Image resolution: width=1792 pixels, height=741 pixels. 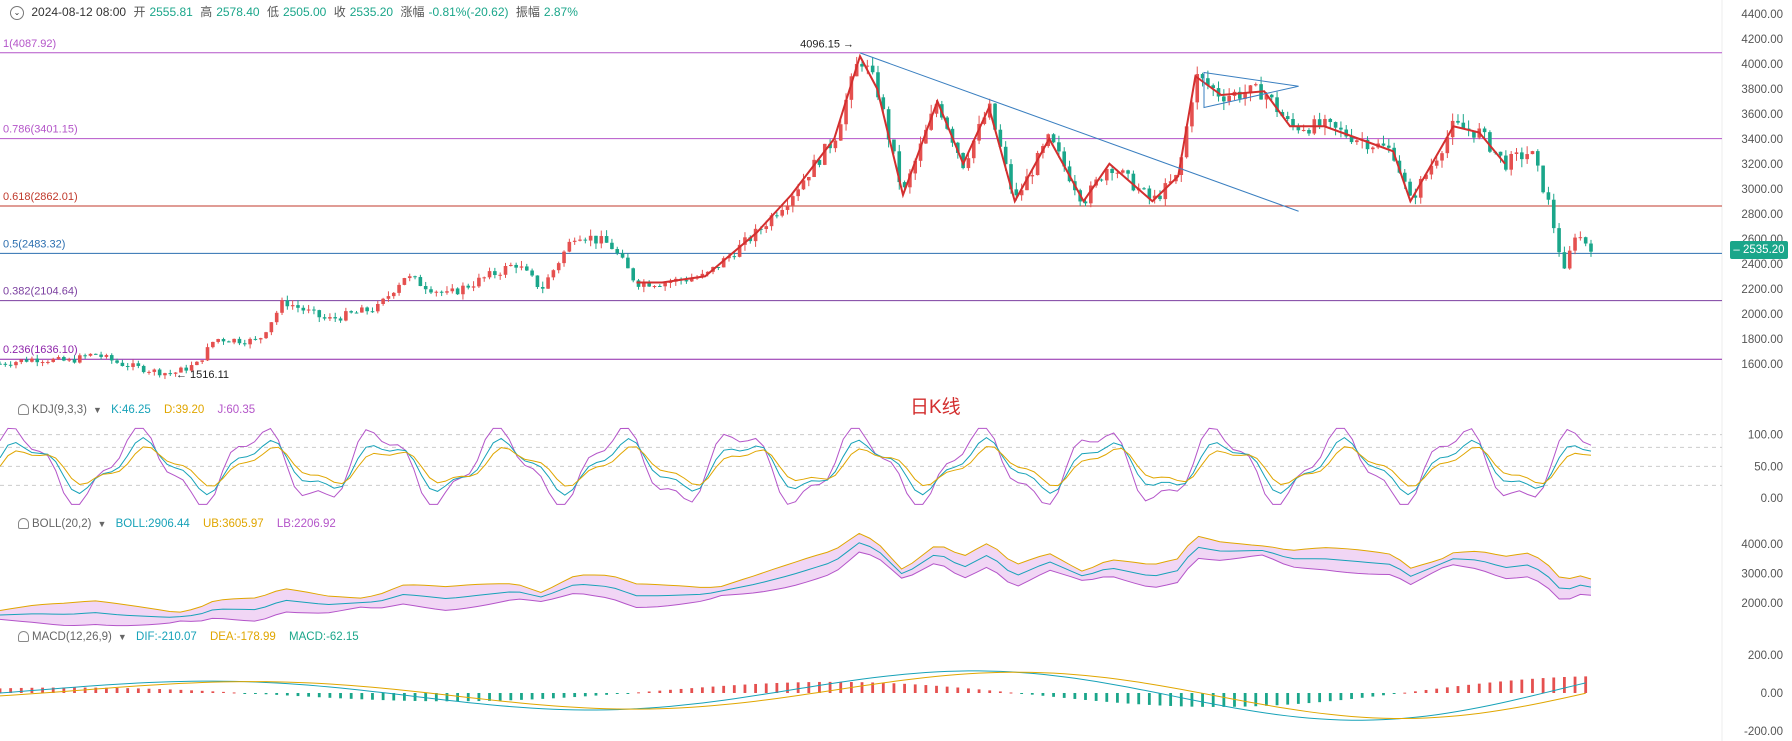 What do you see at coordinates (206, 12) in the screenshot?
I see `high-label: 高` at bounding box center [206, 12].